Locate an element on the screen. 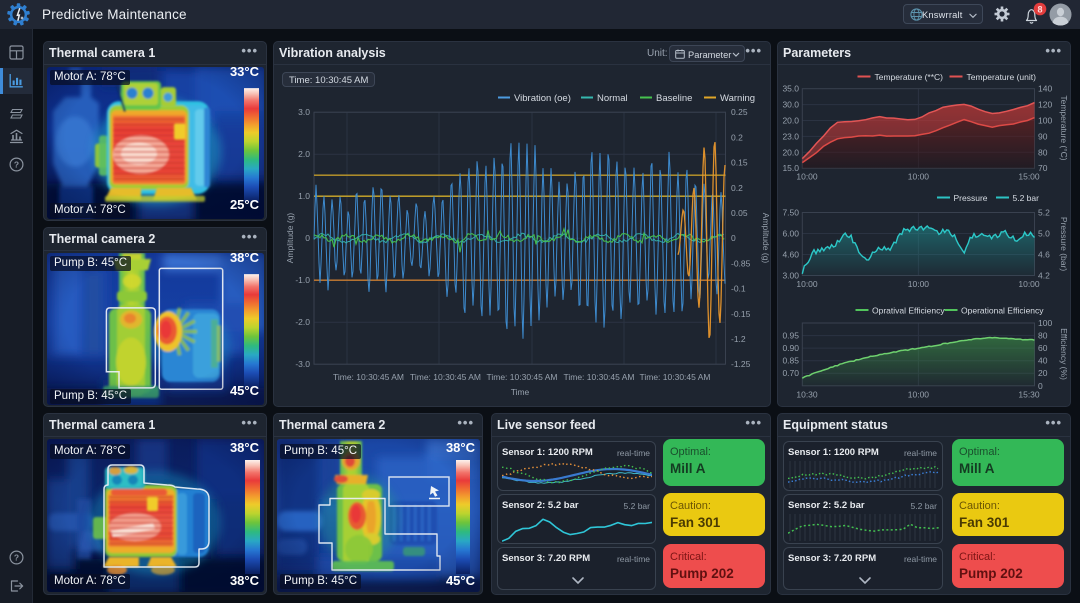  svg-text: Opratival Efficiency is located at coordinates (908, 311).